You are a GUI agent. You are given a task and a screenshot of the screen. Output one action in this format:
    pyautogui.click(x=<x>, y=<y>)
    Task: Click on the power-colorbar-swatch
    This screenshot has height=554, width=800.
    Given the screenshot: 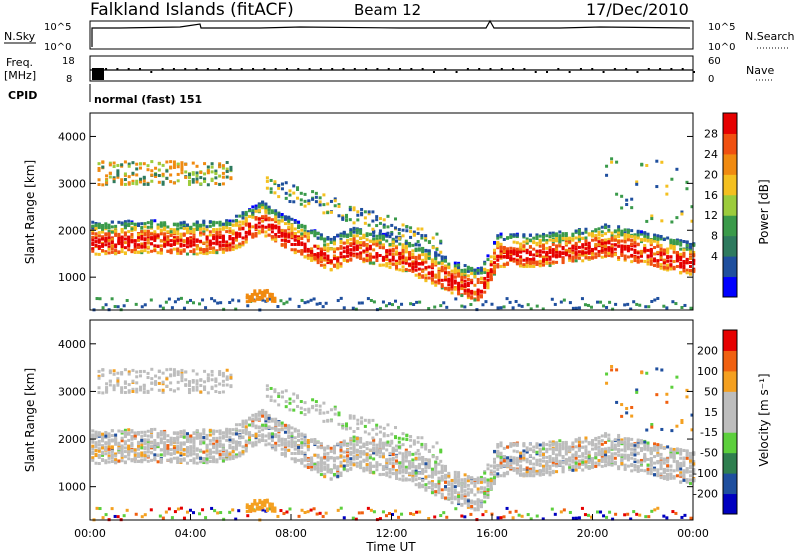 What is the action you would take?
    pyautogui.click(x=730, y=287)
    